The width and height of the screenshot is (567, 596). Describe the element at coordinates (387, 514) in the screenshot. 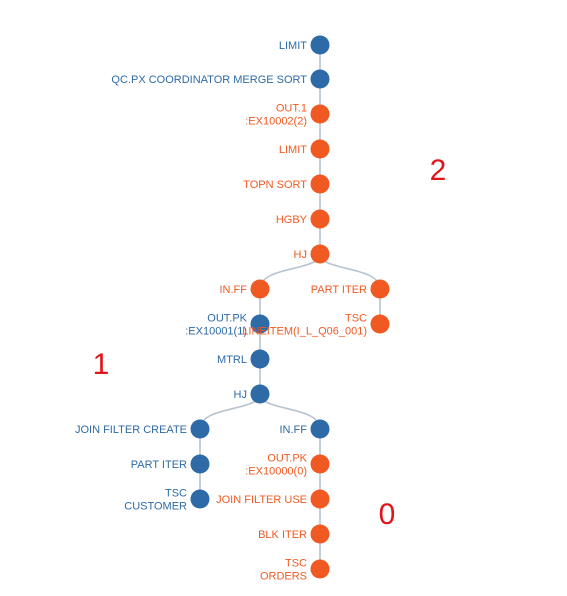

I see `dfo-group-number: 0` at that location.